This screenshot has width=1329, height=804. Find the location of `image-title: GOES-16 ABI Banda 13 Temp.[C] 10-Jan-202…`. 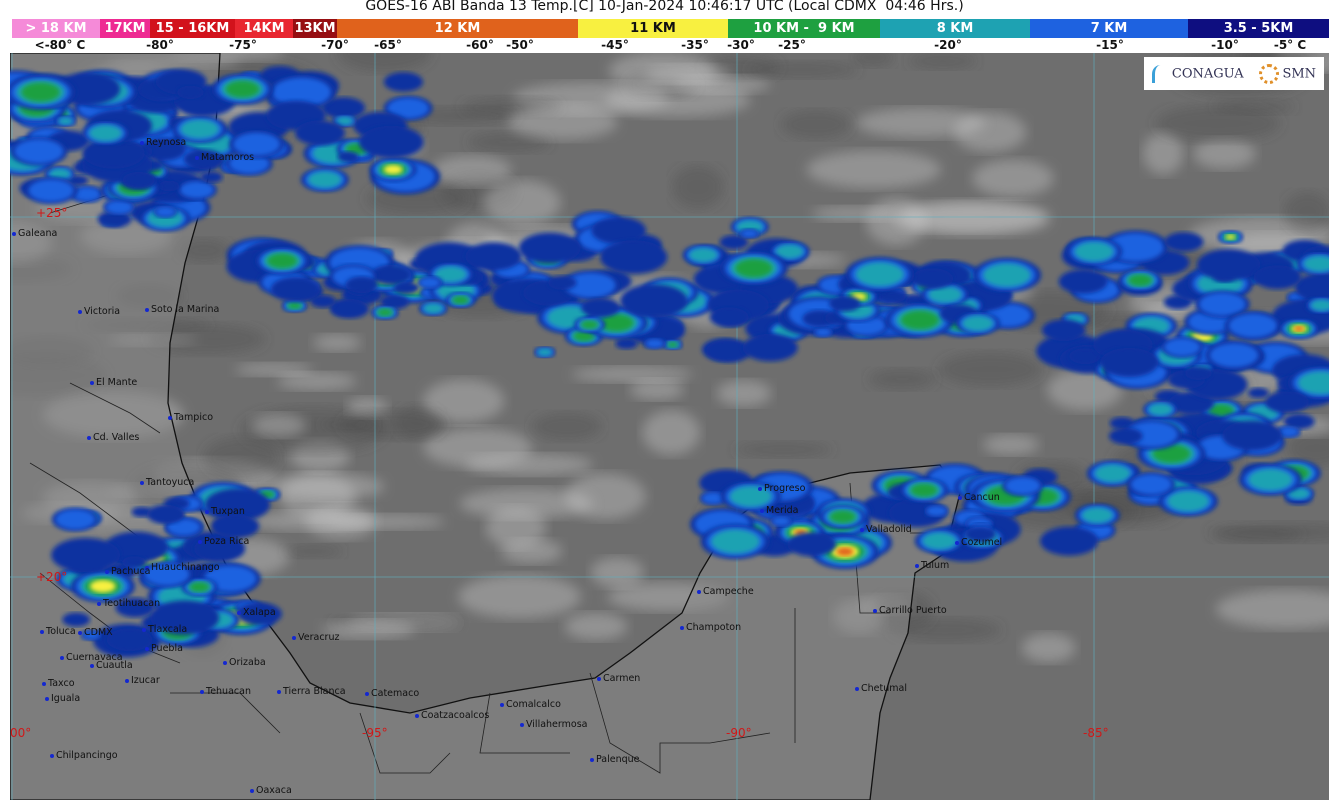

image-title: GOES-16 ABI Banda 13 Temp.[C] 10-Jan-202… is located at coordinates (664, 7).